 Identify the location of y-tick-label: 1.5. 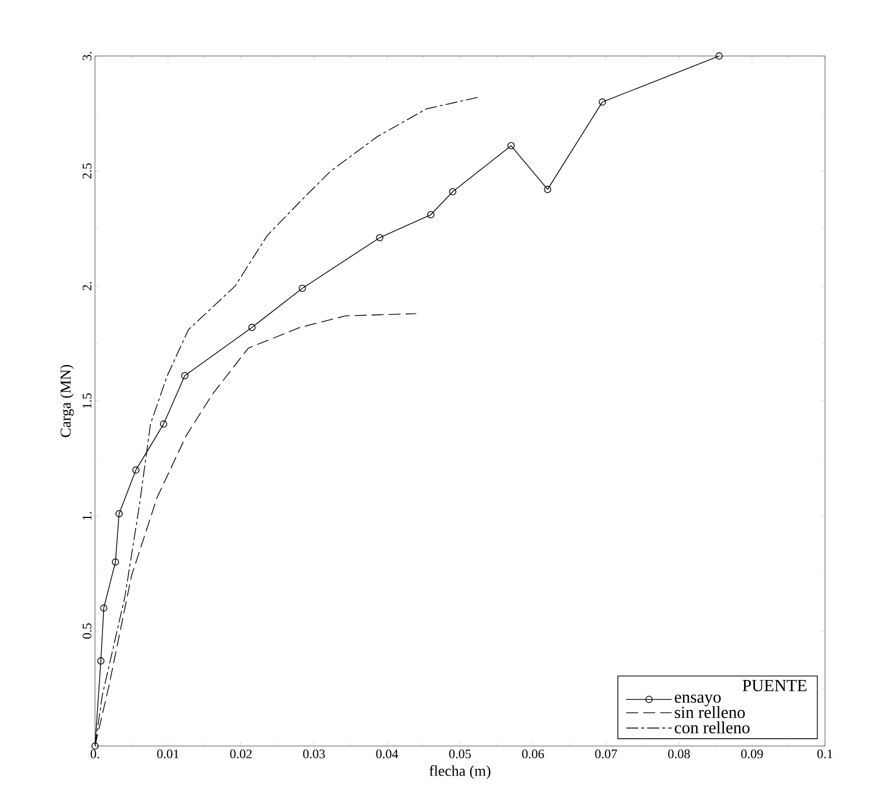
(87, 400).